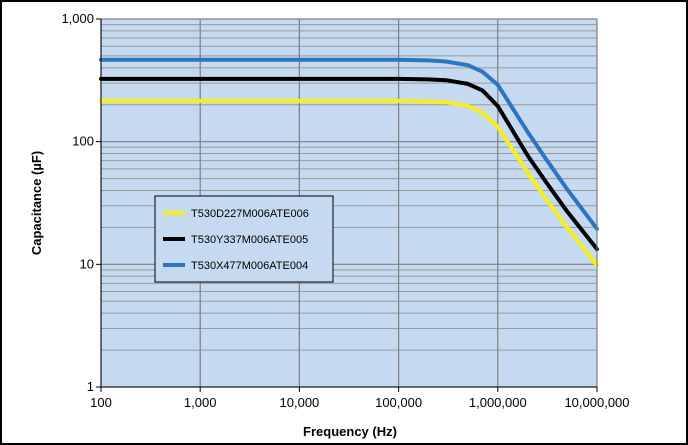  Describe the element at coordinates (300, 402) in the screenshot. I see `x-tick-label: 10,000` at that location.